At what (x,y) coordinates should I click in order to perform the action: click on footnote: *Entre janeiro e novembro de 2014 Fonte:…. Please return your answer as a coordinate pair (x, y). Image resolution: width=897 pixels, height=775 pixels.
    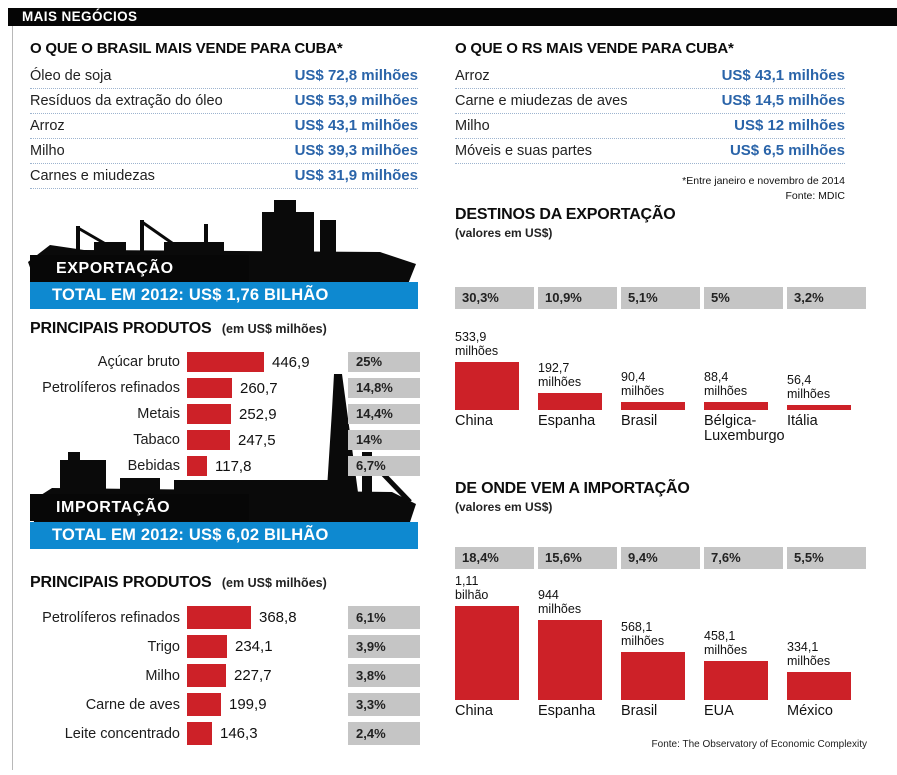
    Looking at the image, I should click on (650, 188).